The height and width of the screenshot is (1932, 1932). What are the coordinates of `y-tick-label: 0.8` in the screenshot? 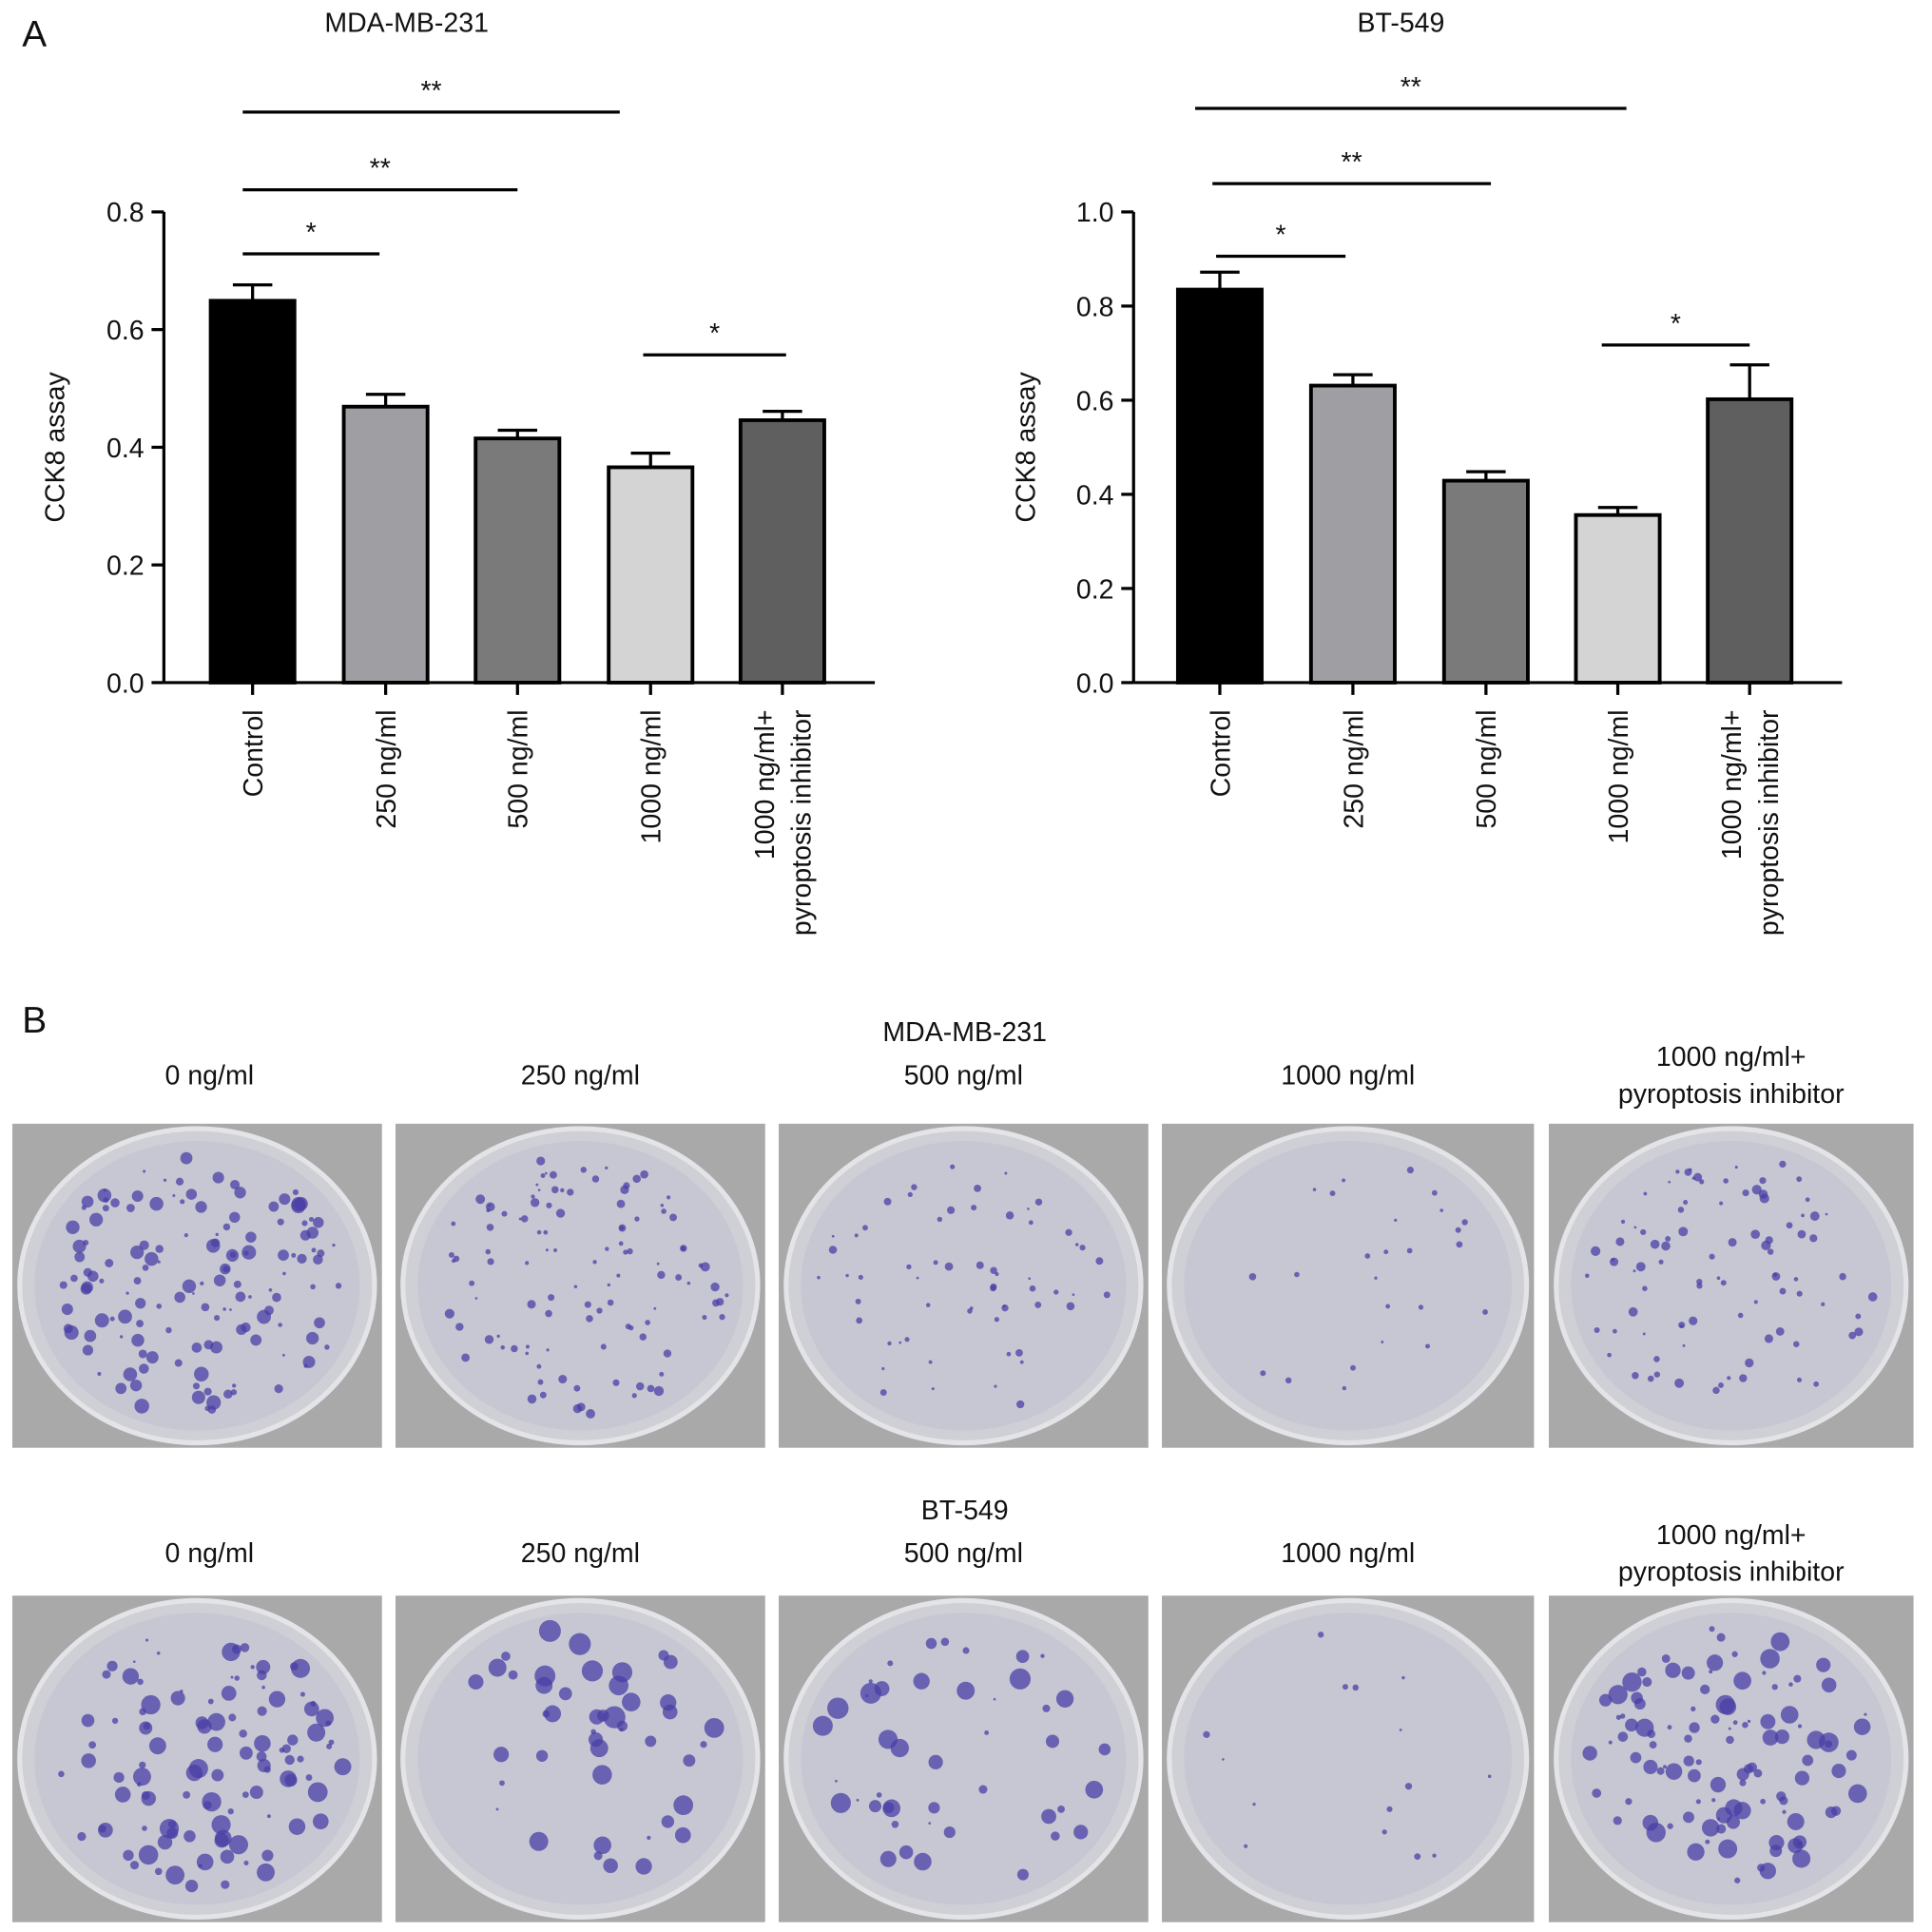 It's located at (125, 213).